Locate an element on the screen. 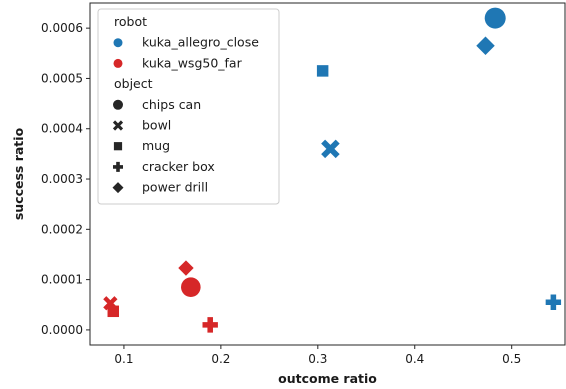 The image size is (566, 389). x-tick-label: 0.2 is located at coordinates (220, 359).